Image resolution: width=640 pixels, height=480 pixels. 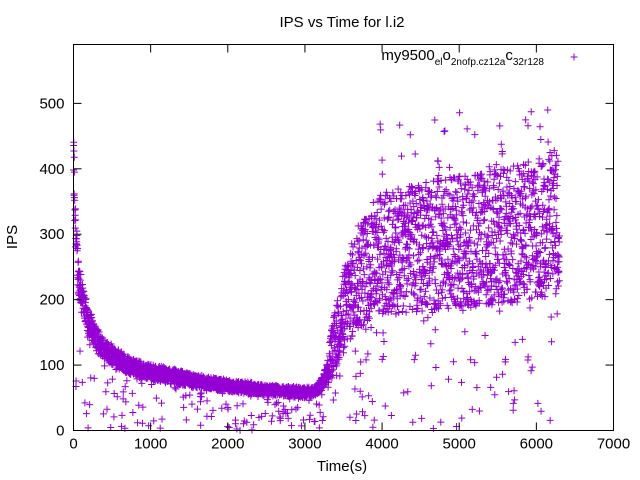 What do you see at coordinates (478, 62) in the screenshot?
I see `legend-part-4: 2nofp.cz12a` at bounding box center [478, 62].